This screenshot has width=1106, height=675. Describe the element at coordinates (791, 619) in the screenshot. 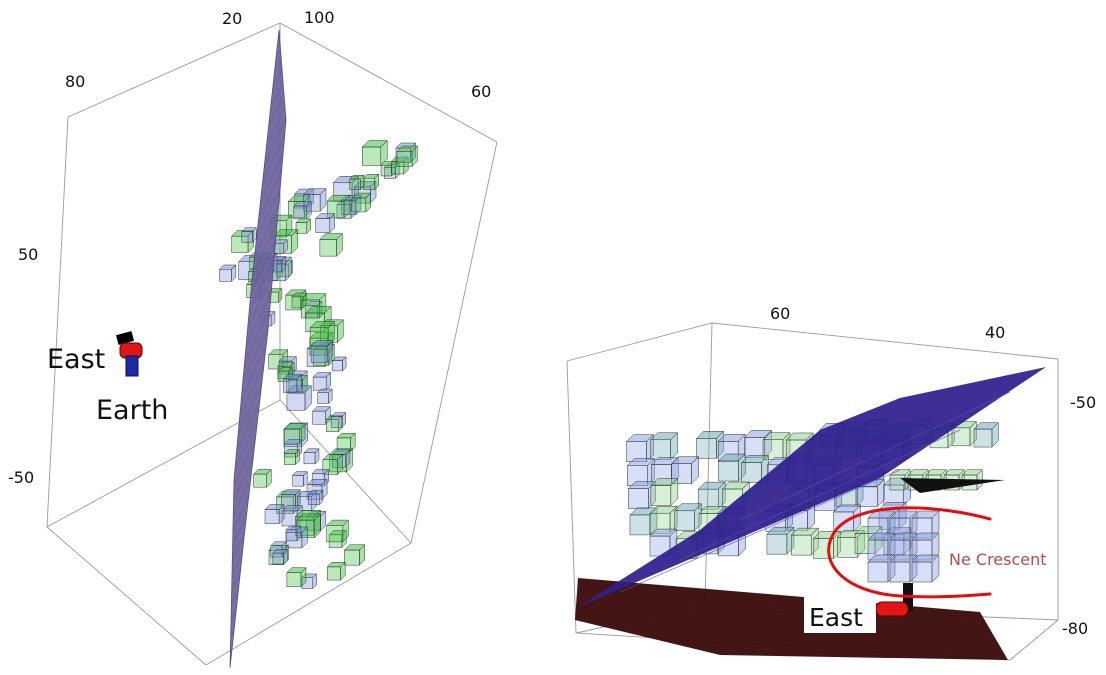

I see `right-brown-plane` at that location.